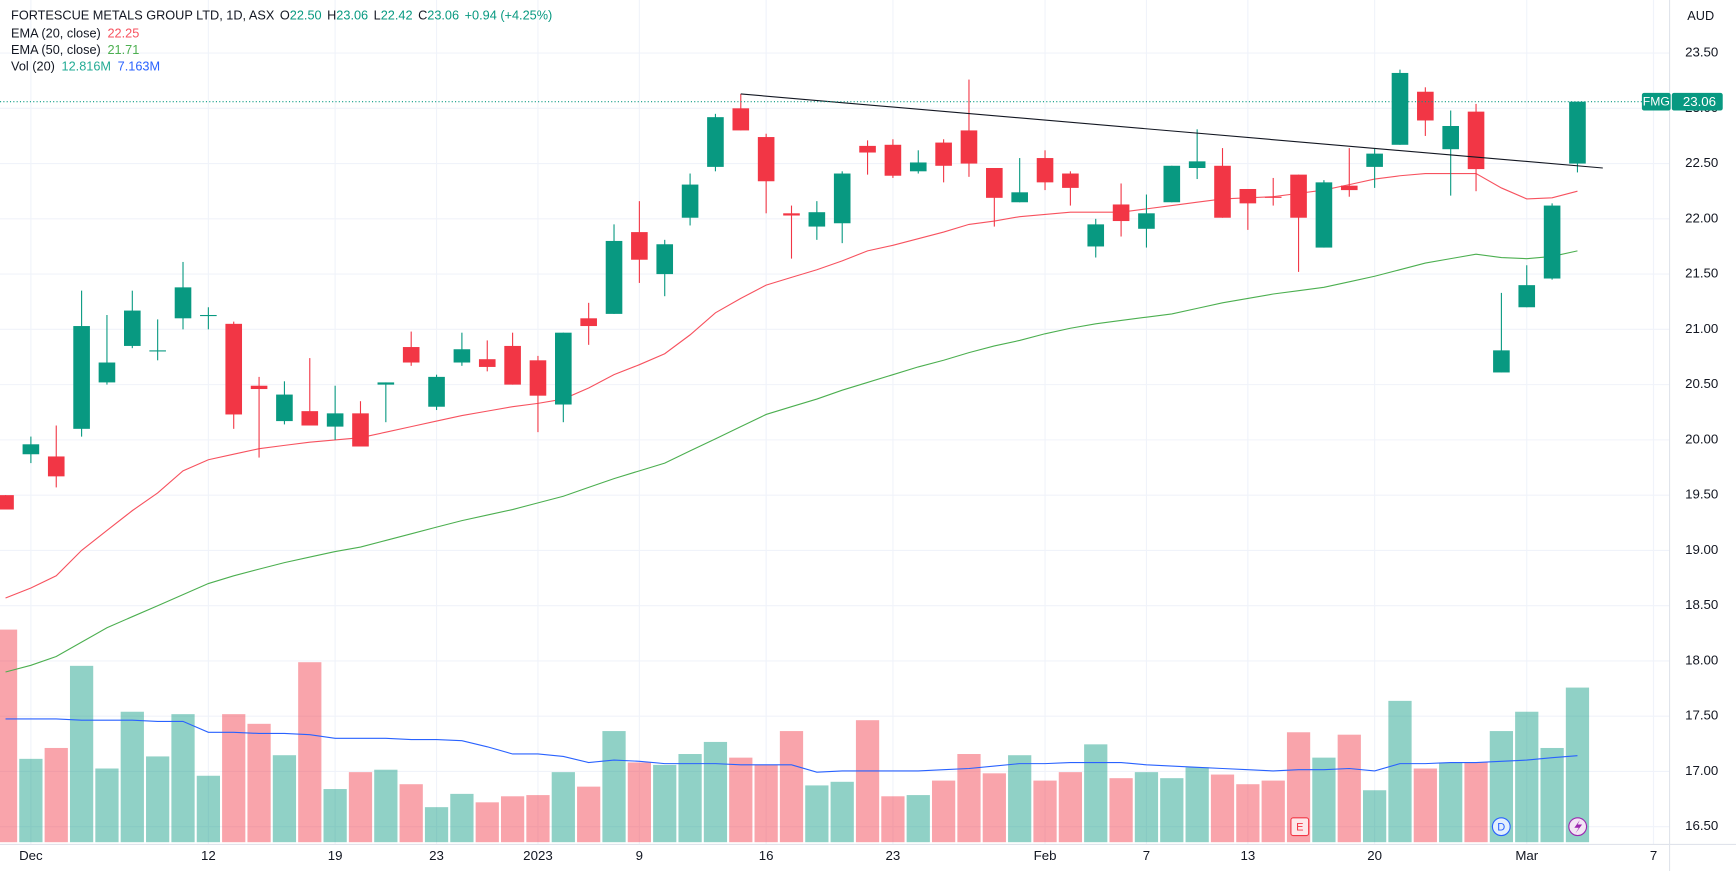 Image resolution: width=1736 pixels, height=871 pixels. Describe the element at coordinates (1701, 328) in the screenshot. I see `y-tick-label: 21.00` at that location.